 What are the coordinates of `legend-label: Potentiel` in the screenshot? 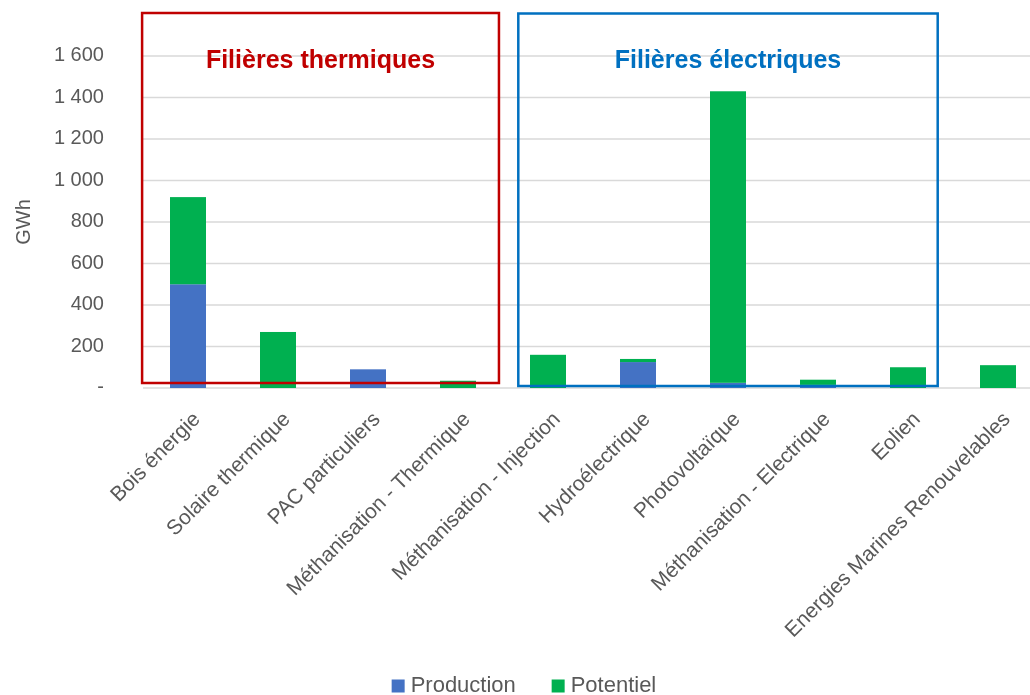 It's located at (613, 683).